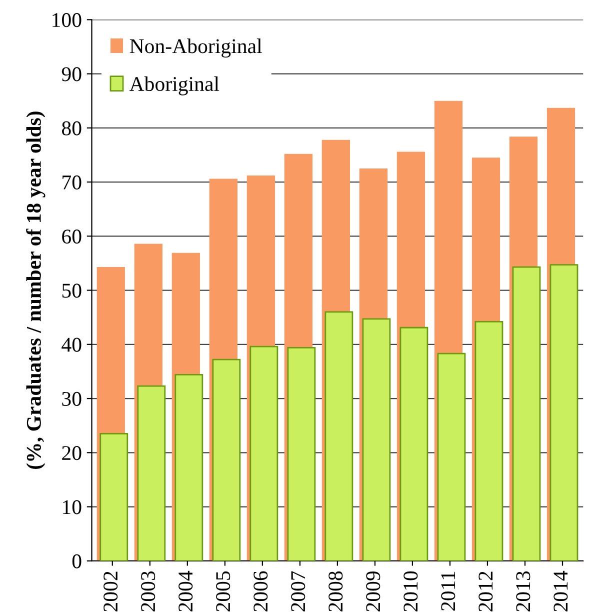 This screenshot has height=615, width=592. I want to click on x-tick-label: 2012, so click(485, 592).